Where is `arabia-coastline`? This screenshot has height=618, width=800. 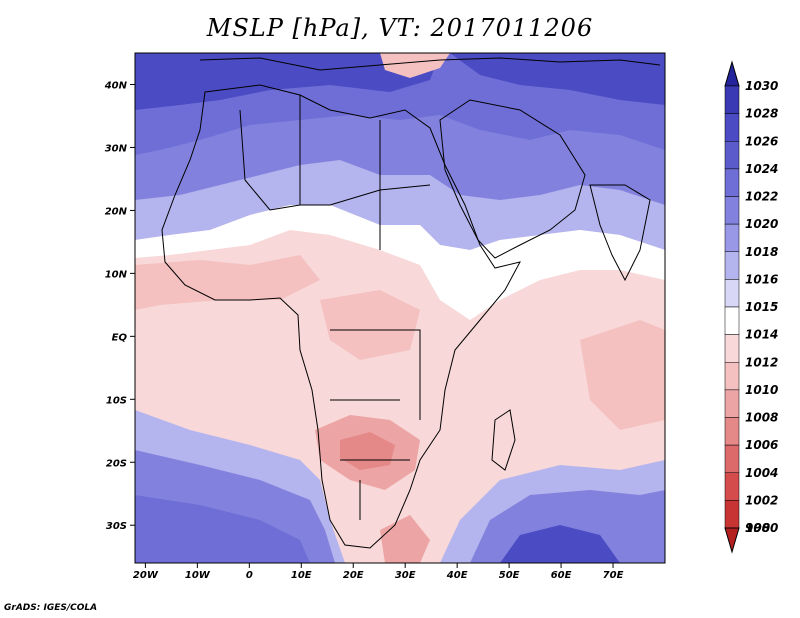 arabia-coastline is located at coordinates (512, 179).